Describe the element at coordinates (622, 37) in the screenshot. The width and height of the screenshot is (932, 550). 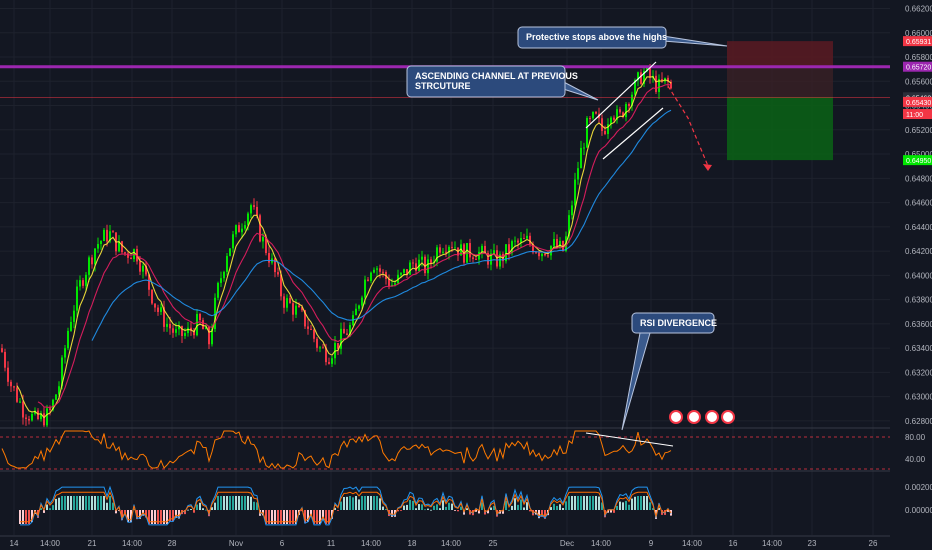
I see `stops-callout: Protective stops above the highs` at that location.